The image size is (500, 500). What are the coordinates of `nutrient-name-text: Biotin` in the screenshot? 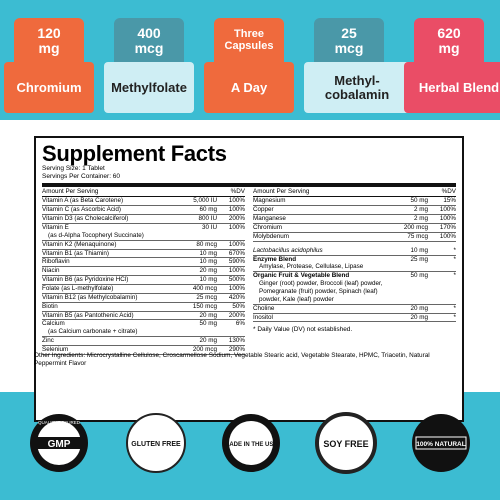 It's located at (50, 306).